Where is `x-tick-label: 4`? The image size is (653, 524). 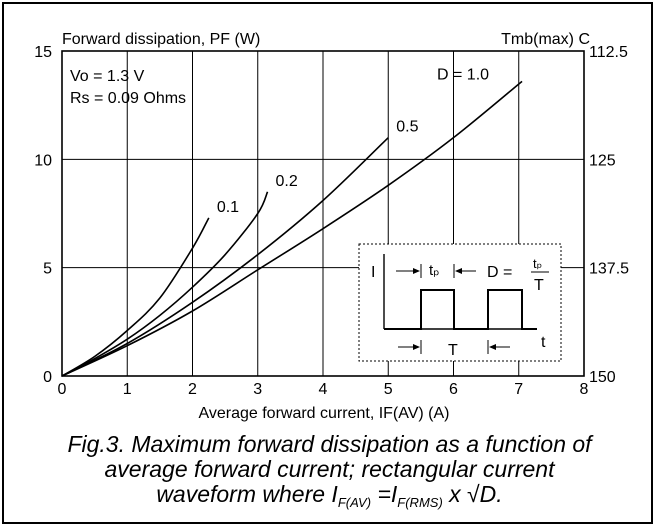
x-tick-label: 4 is located at coordinates (323, 389).